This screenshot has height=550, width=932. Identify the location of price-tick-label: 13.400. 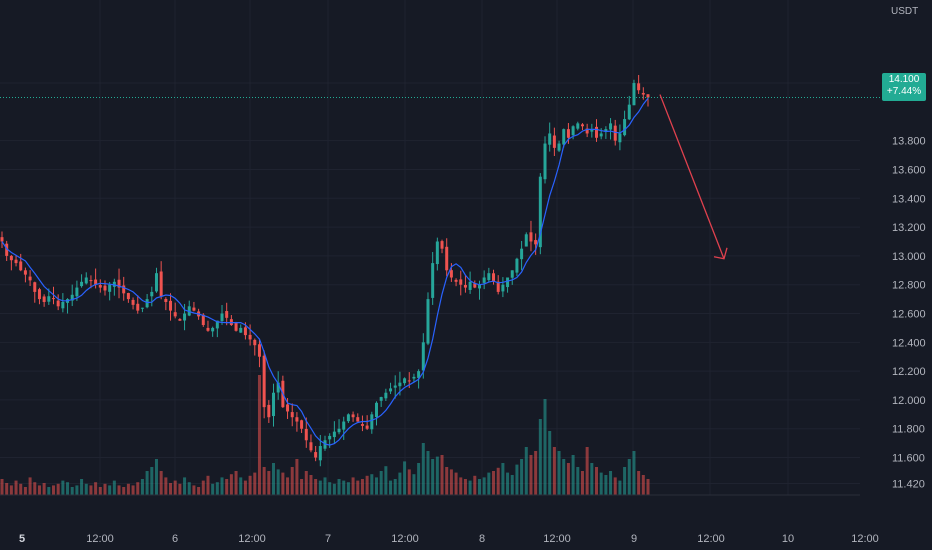
(909, 199).